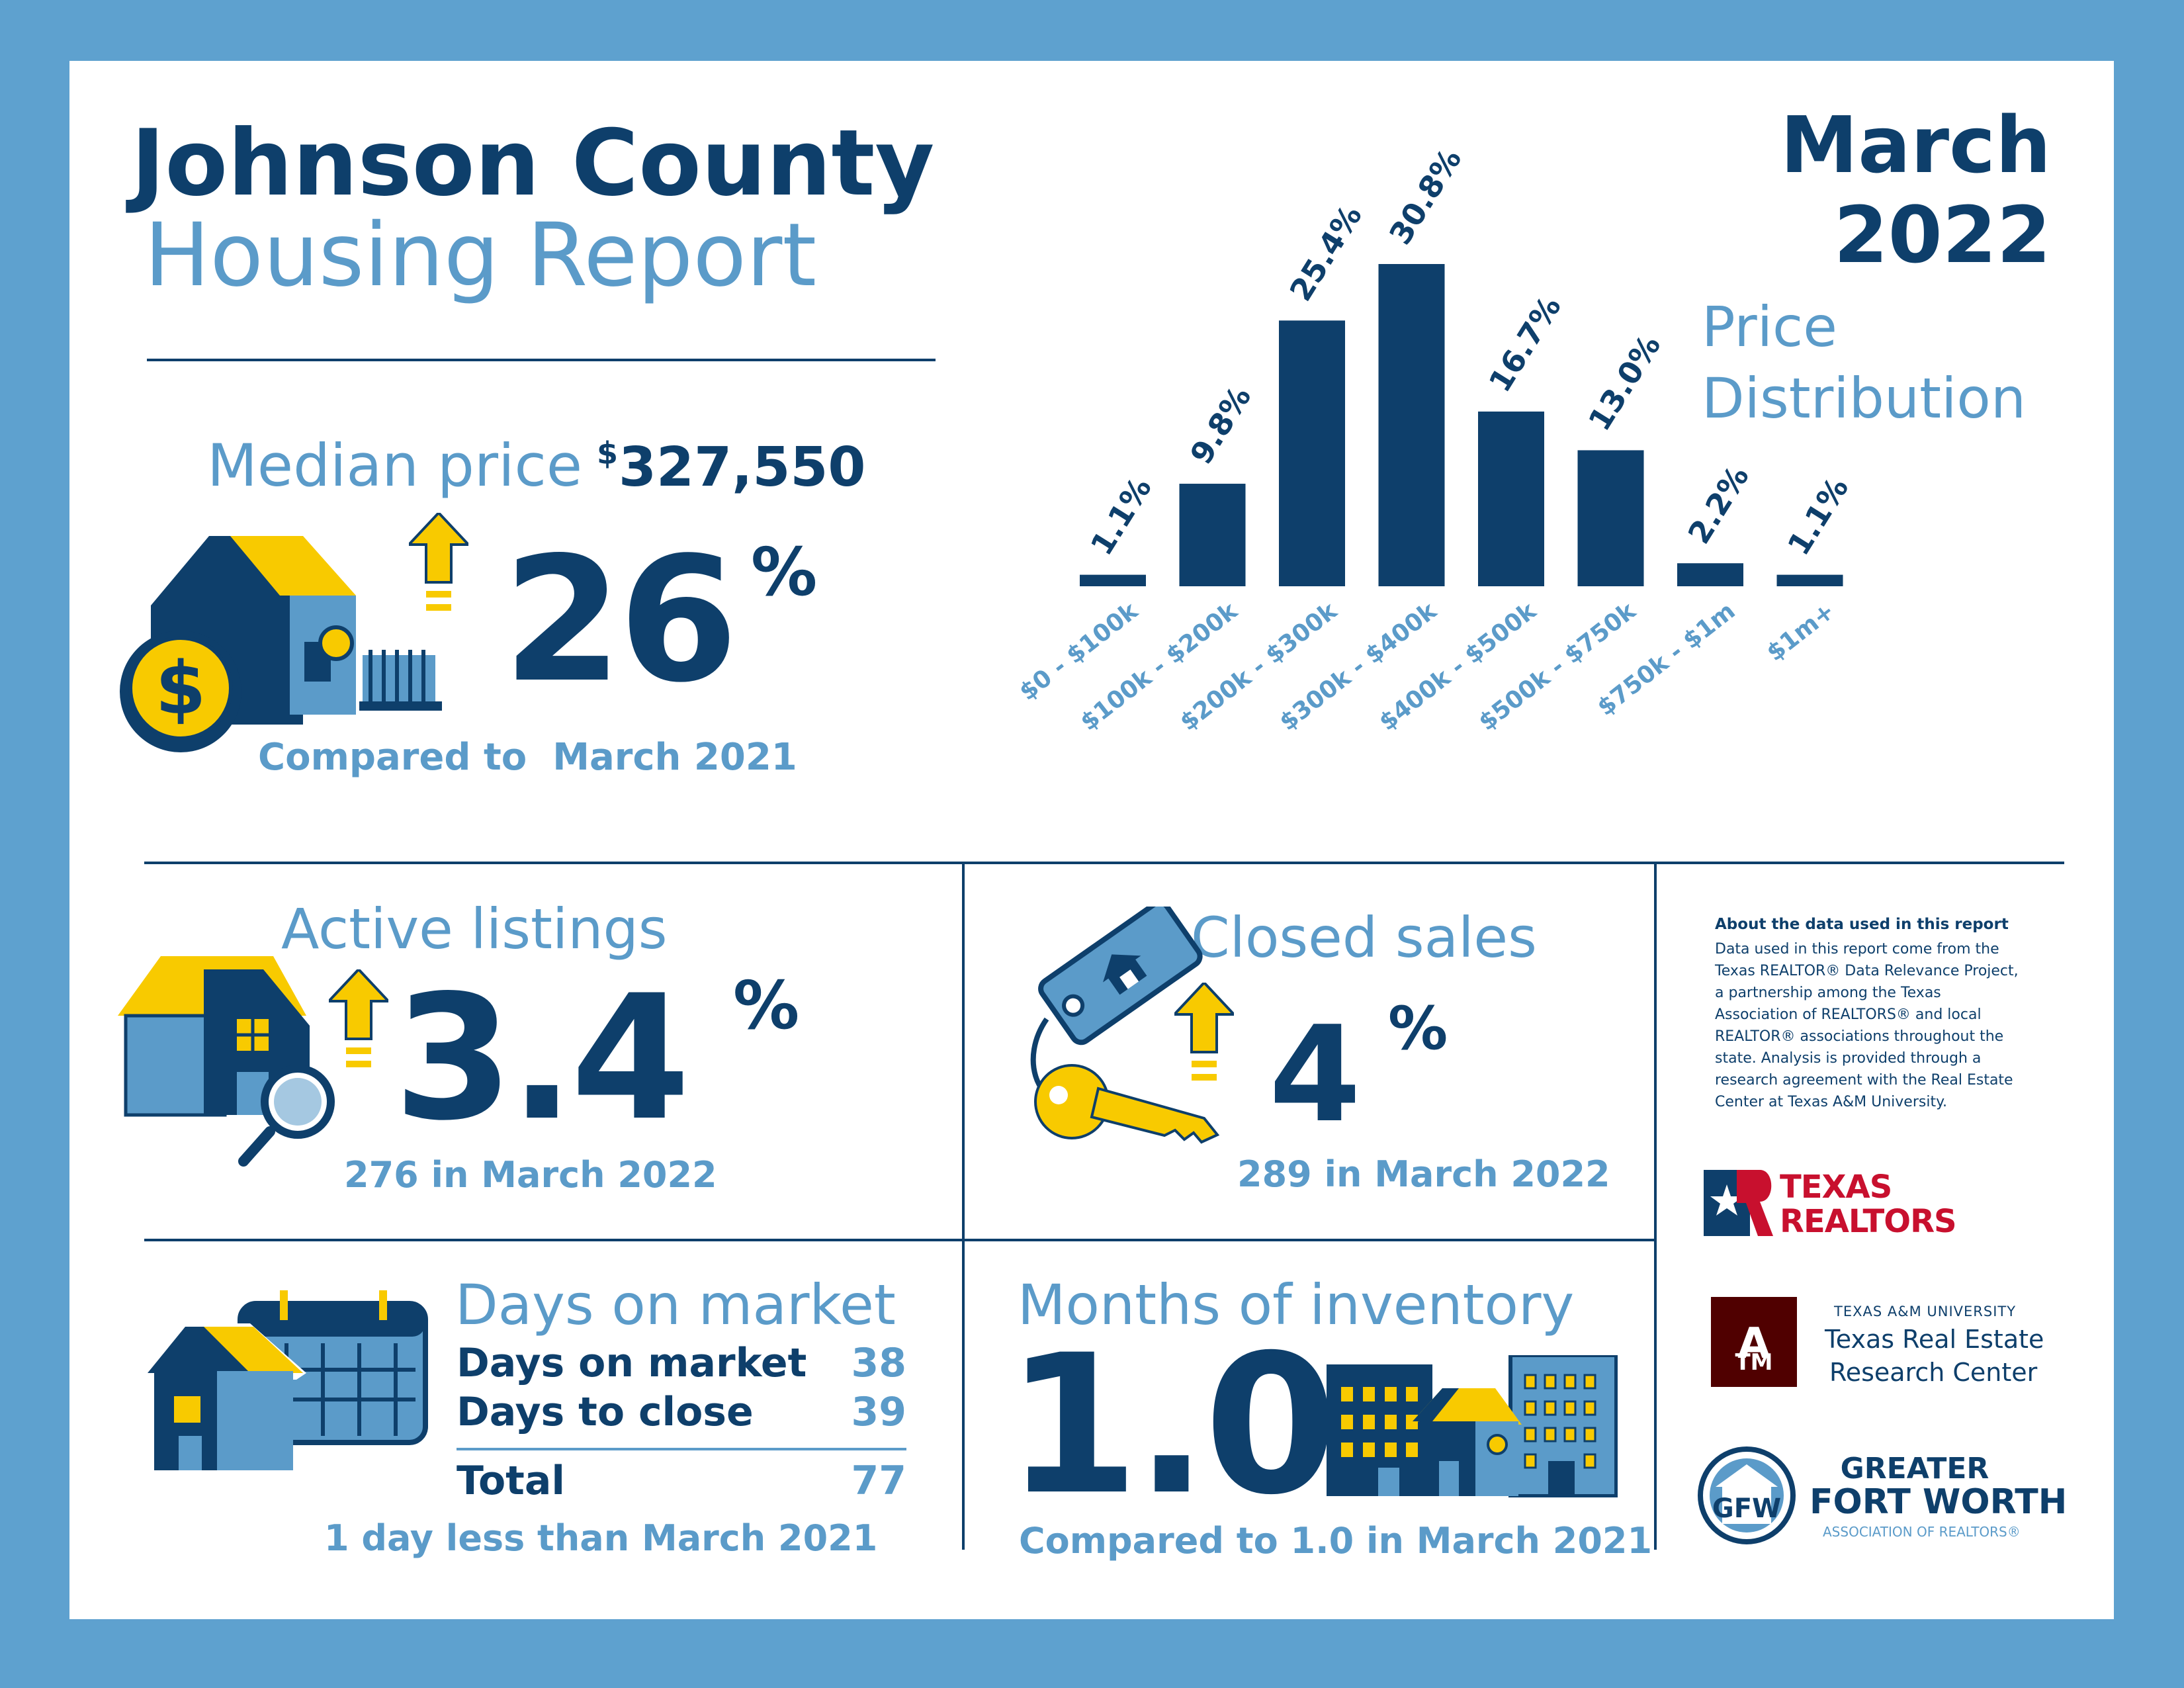 The width and height of the screenshot is (2184, 1688). I want to click on svg-text: GFW, so click(1747, 1508).